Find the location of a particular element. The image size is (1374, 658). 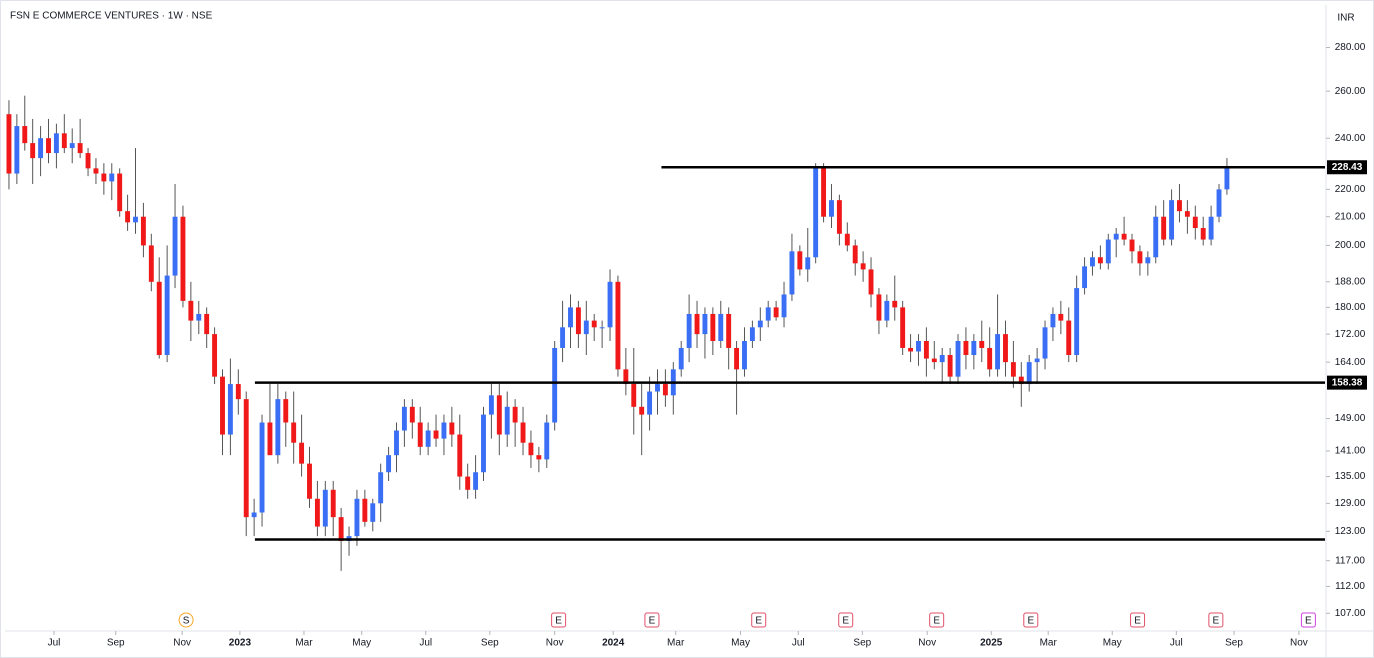

x-tick-label: Sep is located at coordinates (116, 643).